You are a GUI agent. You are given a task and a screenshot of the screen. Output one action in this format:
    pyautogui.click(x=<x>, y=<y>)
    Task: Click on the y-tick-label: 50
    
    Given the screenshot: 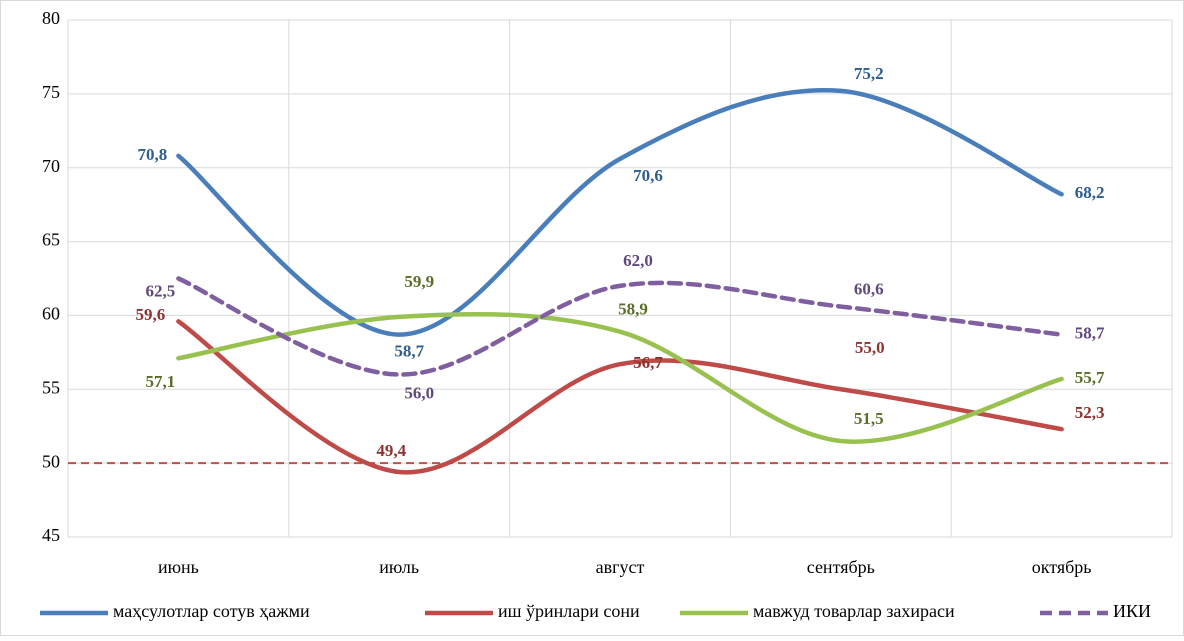 What is the action you would take?
    pyautogui.click(x=51, y=461)
    